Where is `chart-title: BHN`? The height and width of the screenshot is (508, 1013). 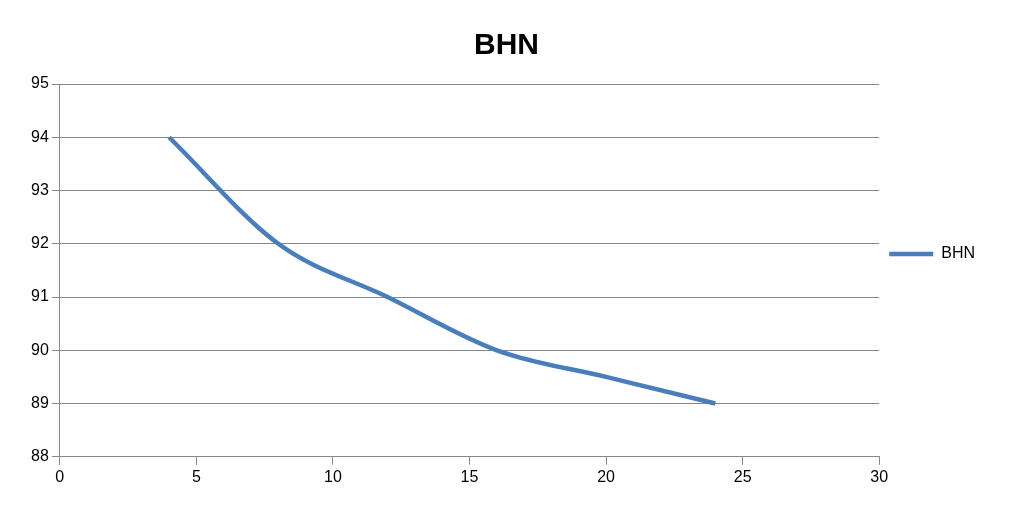 chart-title: BHN is located at coordinates (506, 44).